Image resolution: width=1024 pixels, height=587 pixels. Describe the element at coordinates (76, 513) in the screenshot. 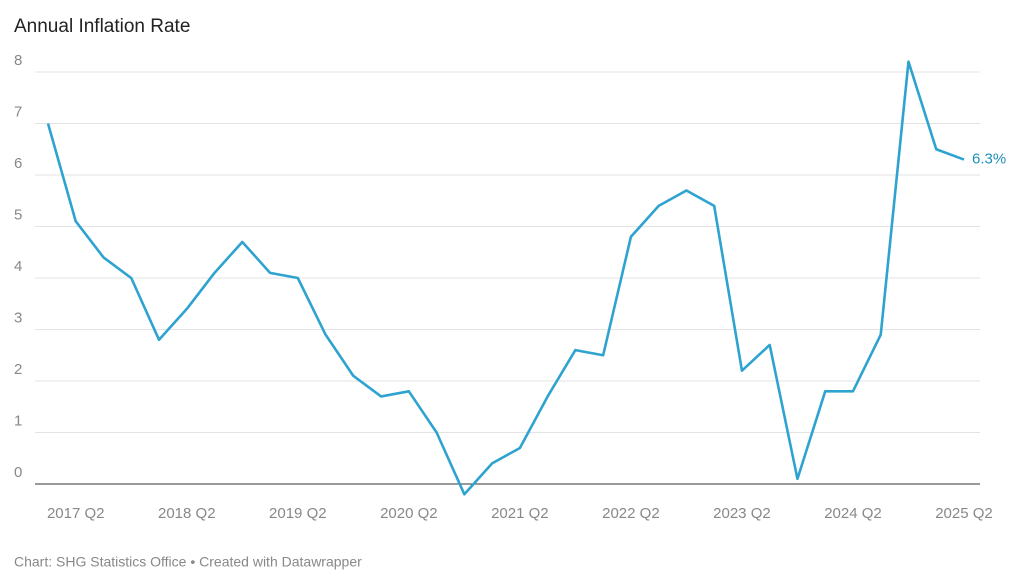

I see `x-tick-label: 2017 Q2` at that location.